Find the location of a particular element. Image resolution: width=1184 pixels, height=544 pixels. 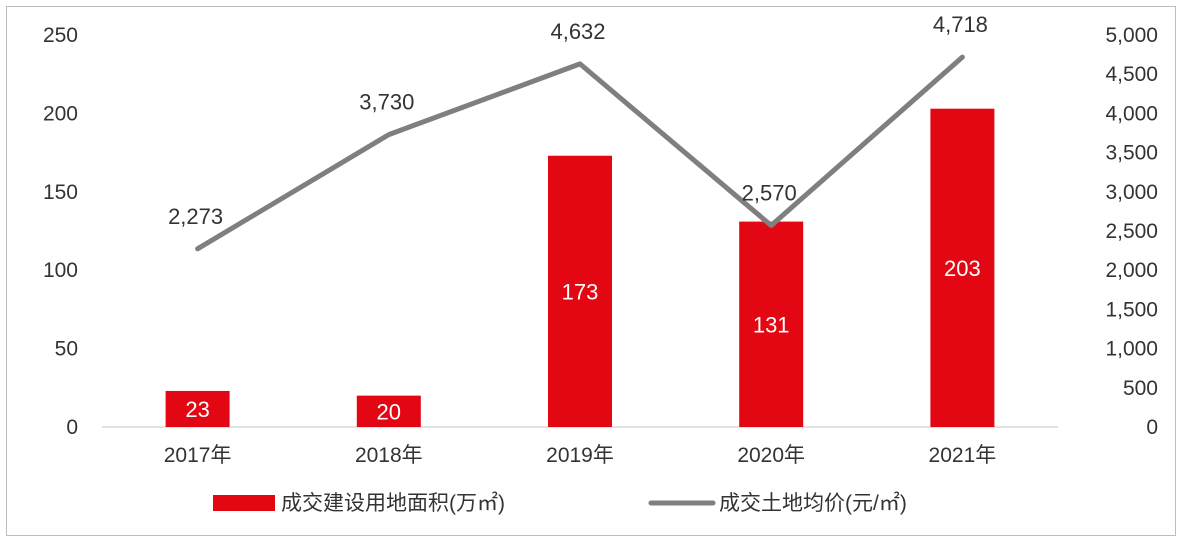

left-y-axis: 0 50 100 150 200 250 is located at coordinates (60, 231).